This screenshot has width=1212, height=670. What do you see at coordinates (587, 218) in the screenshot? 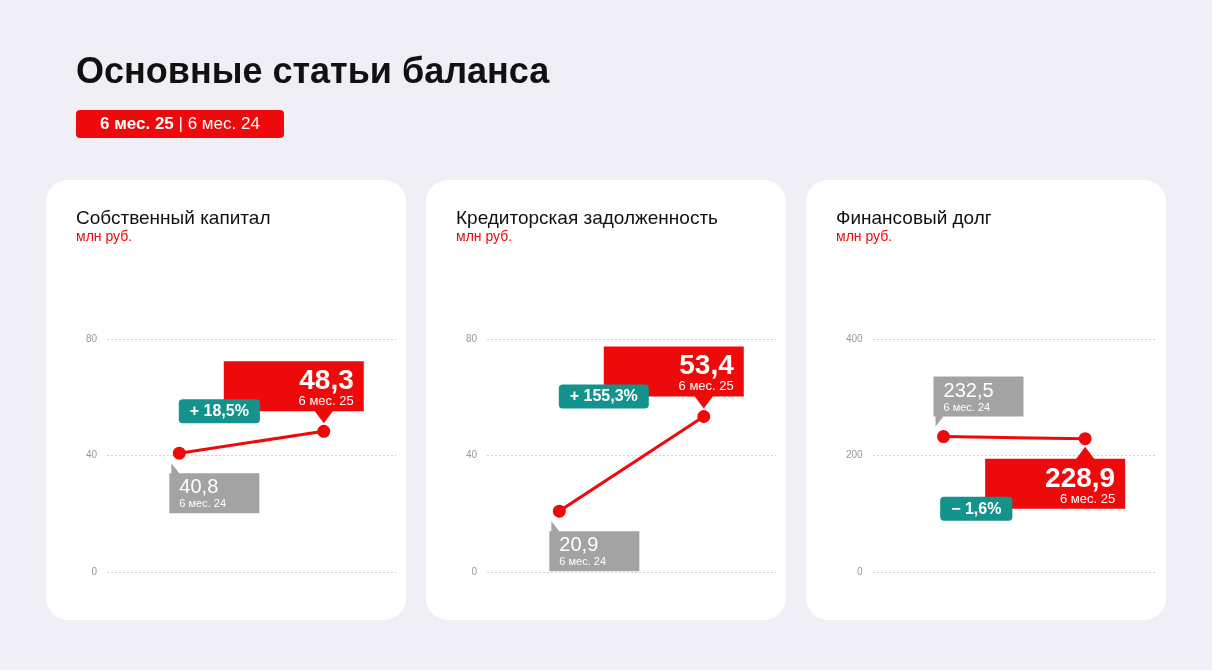
I see `chart-title: Кредиторская задолженность` at bounding box center [587, 218].